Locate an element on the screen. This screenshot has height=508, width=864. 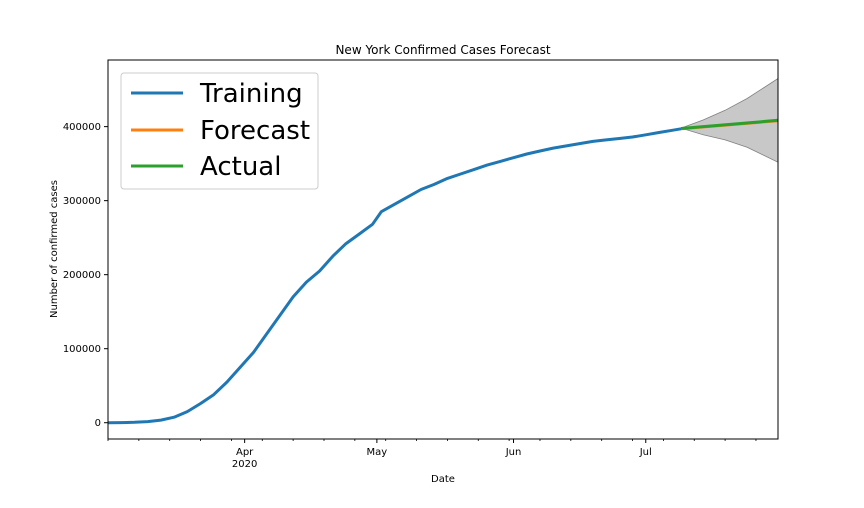
y-tick-label: 100000 is located at coordinates (82, 349).